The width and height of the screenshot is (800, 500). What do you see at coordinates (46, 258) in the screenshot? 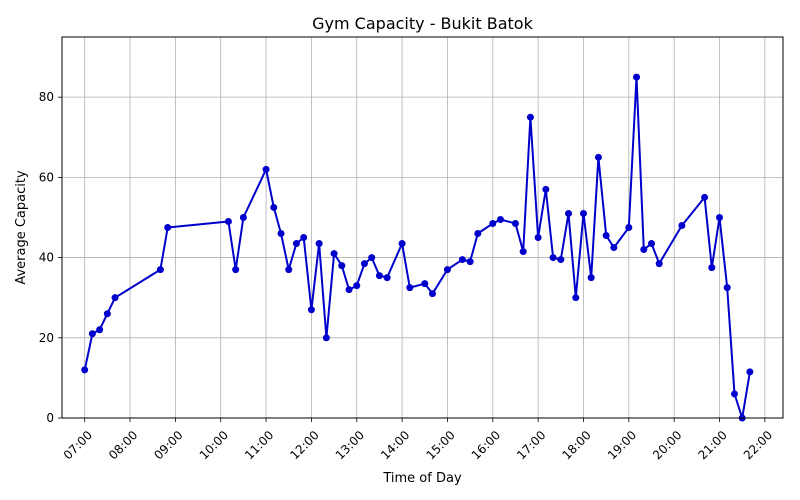
I see `y-tick-label: 40` at bounding box center [46, 258].